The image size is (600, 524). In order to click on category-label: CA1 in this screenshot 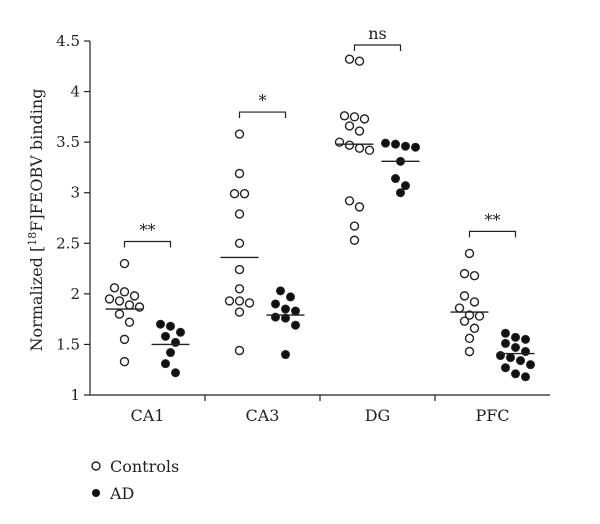, I will do `click(148, 415)`.